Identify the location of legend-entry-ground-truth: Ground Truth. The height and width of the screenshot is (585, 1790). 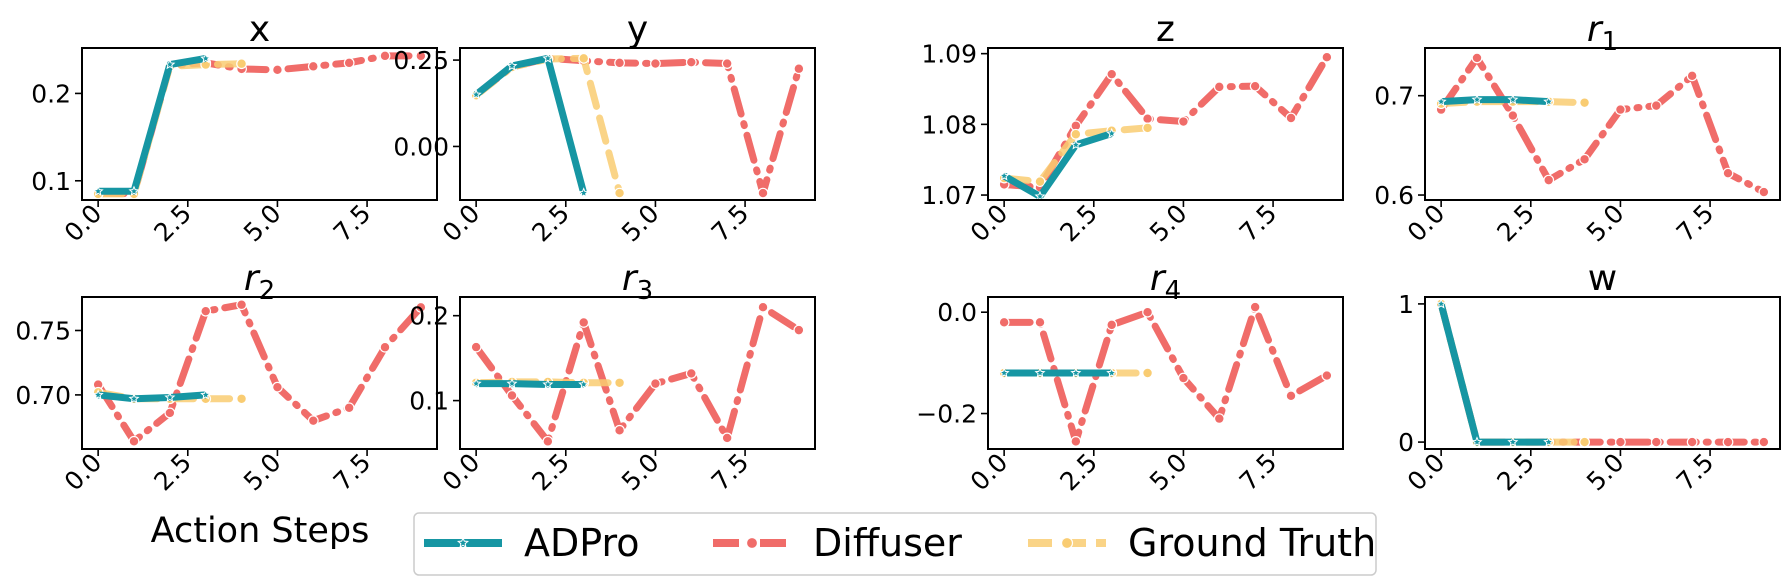
(1202, 543).